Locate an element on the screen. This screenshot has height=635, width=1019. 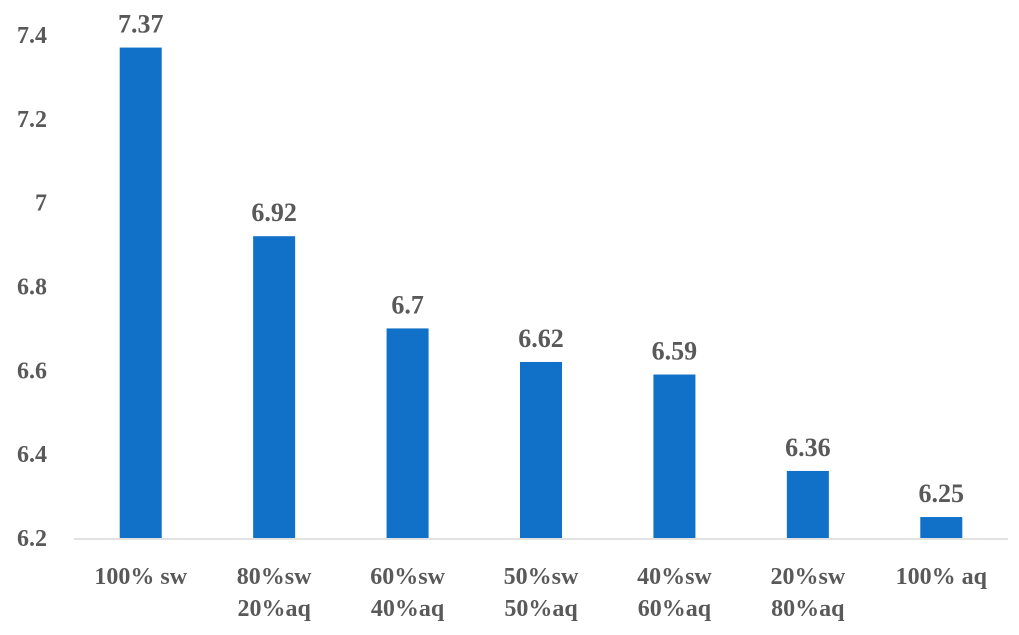
data-label: 6.59 is located at coordinates (675, 351).